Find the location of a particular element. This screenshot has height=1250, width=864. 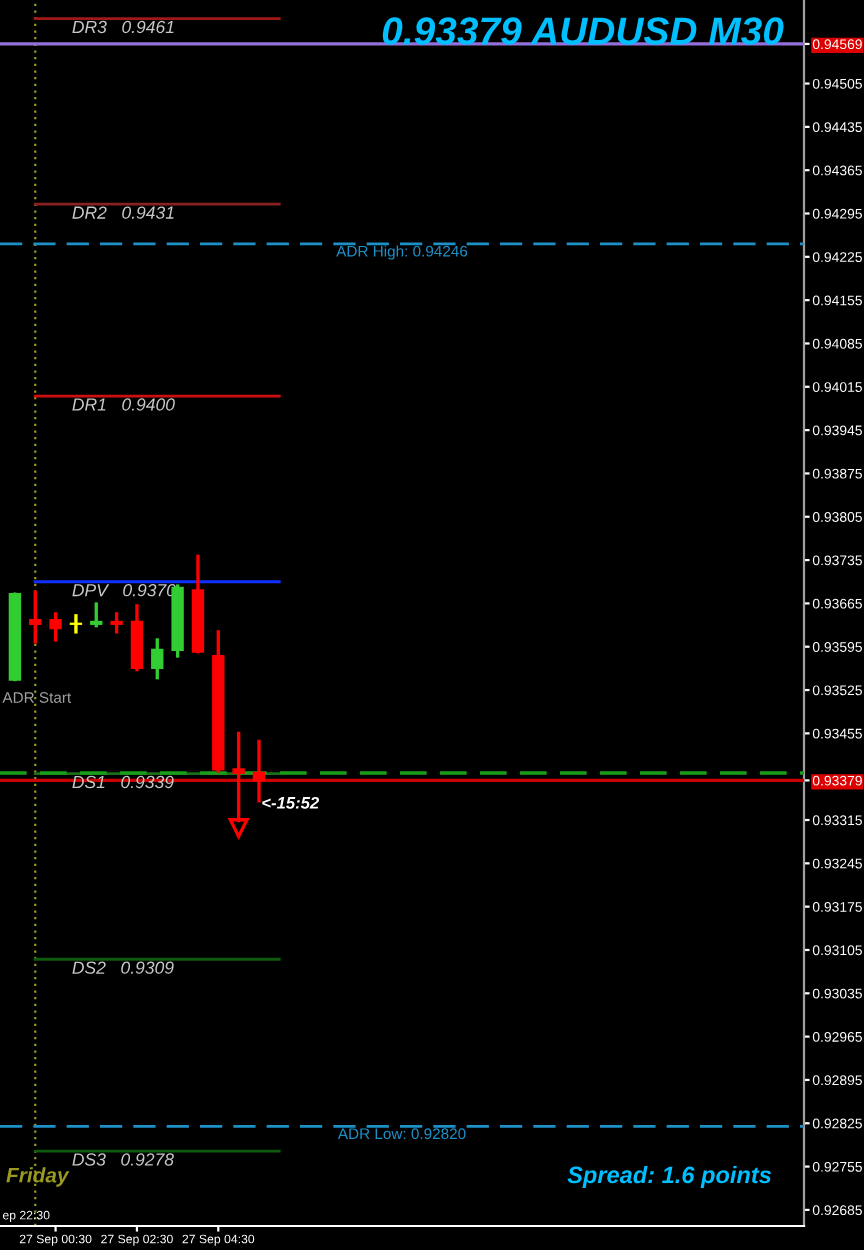

annotation: <-15:52 is located at coordinates (291, 802).